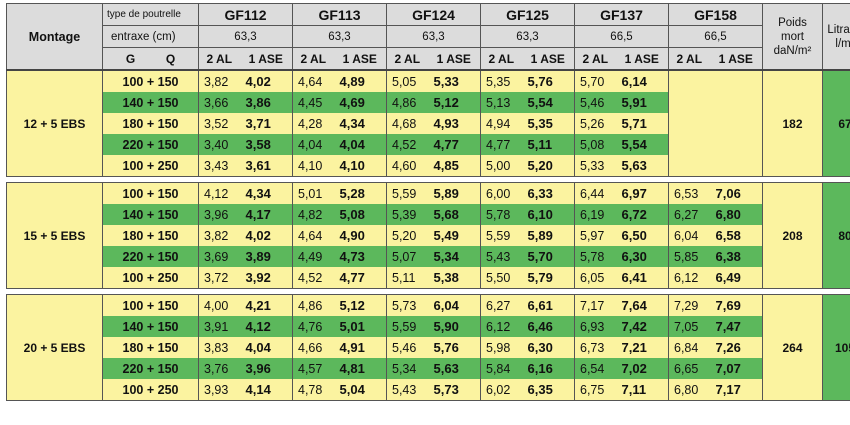  Describe the element at coordinates (689, 347) in the screenshot. I see `value-2al: 6,84` at that location.